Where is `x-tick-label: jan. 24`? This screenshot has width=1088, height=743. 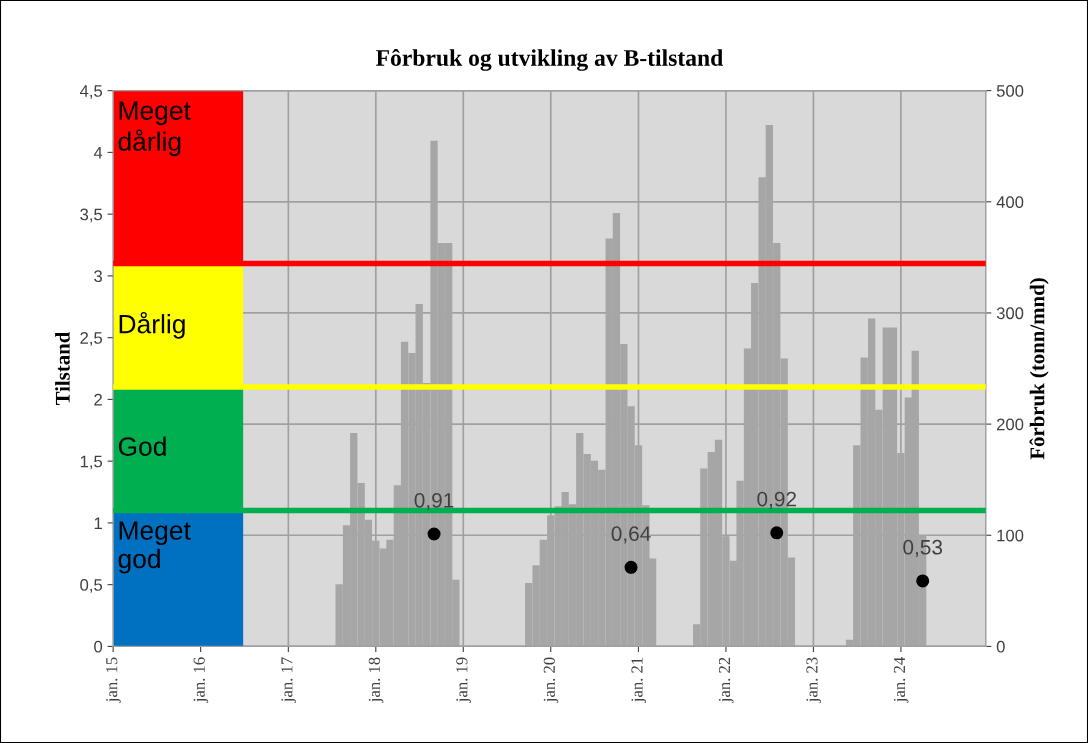
x-tick-label: jan. 24 is located at coordinates (901, 680).